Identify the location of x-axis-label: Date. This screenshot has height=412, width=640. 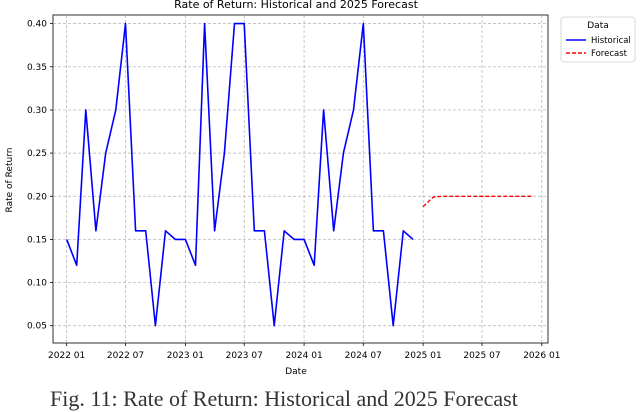
(296, 372).